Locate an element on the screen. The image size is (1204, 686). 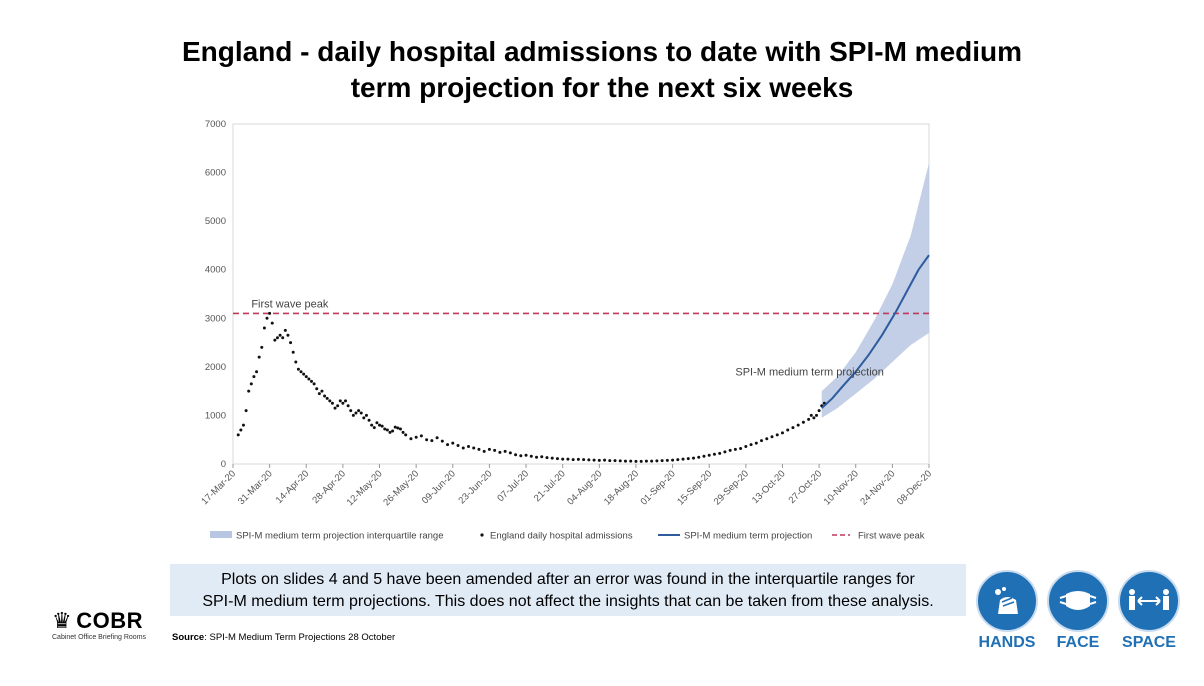
hands-icon is located at coordinates (1007, 601).